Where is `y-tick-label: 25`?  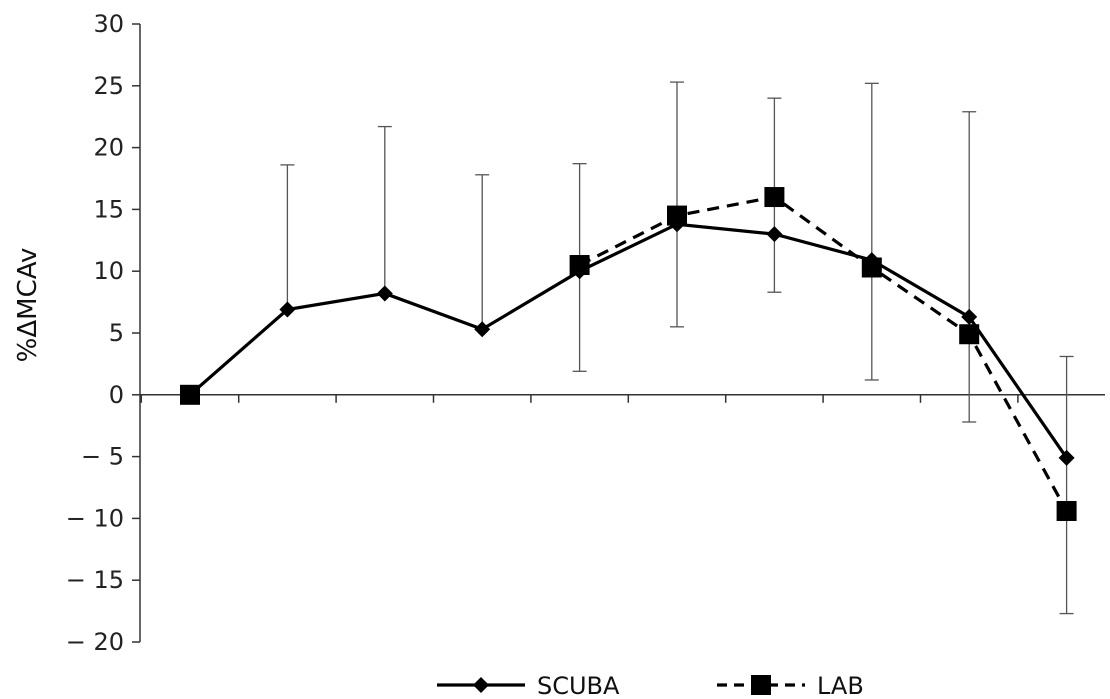 y-tick-label: 25 is located at coordinates (108, 86).